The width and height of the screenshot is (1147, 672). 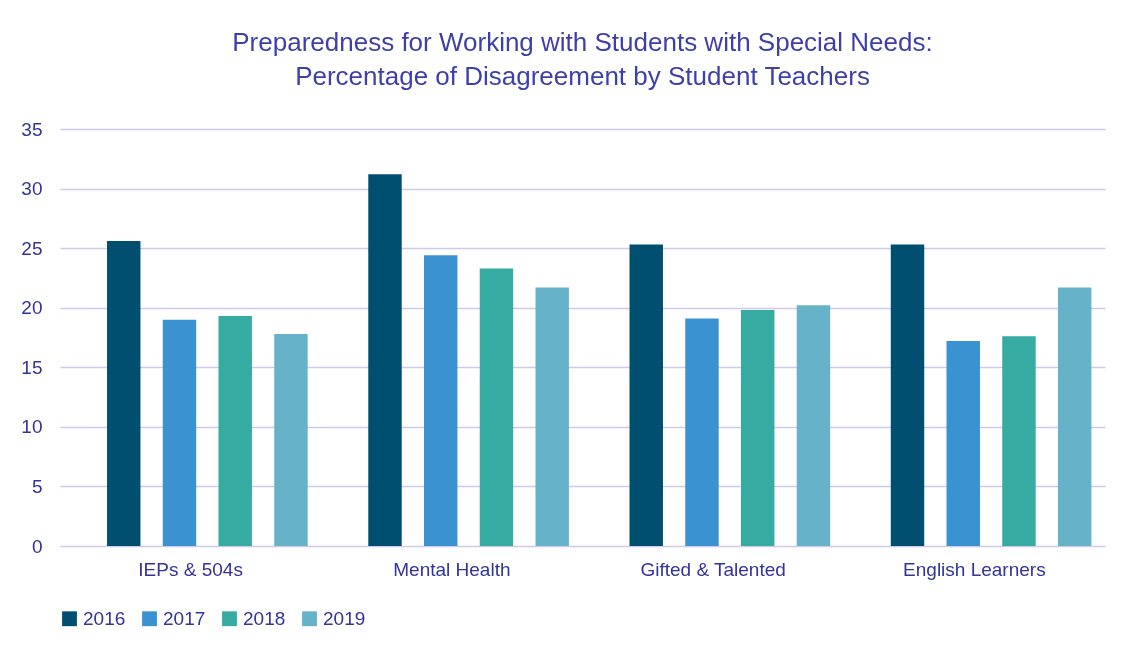 I want to click on x-tick-label: IEPs & 504s, so click(x=190, y=569).